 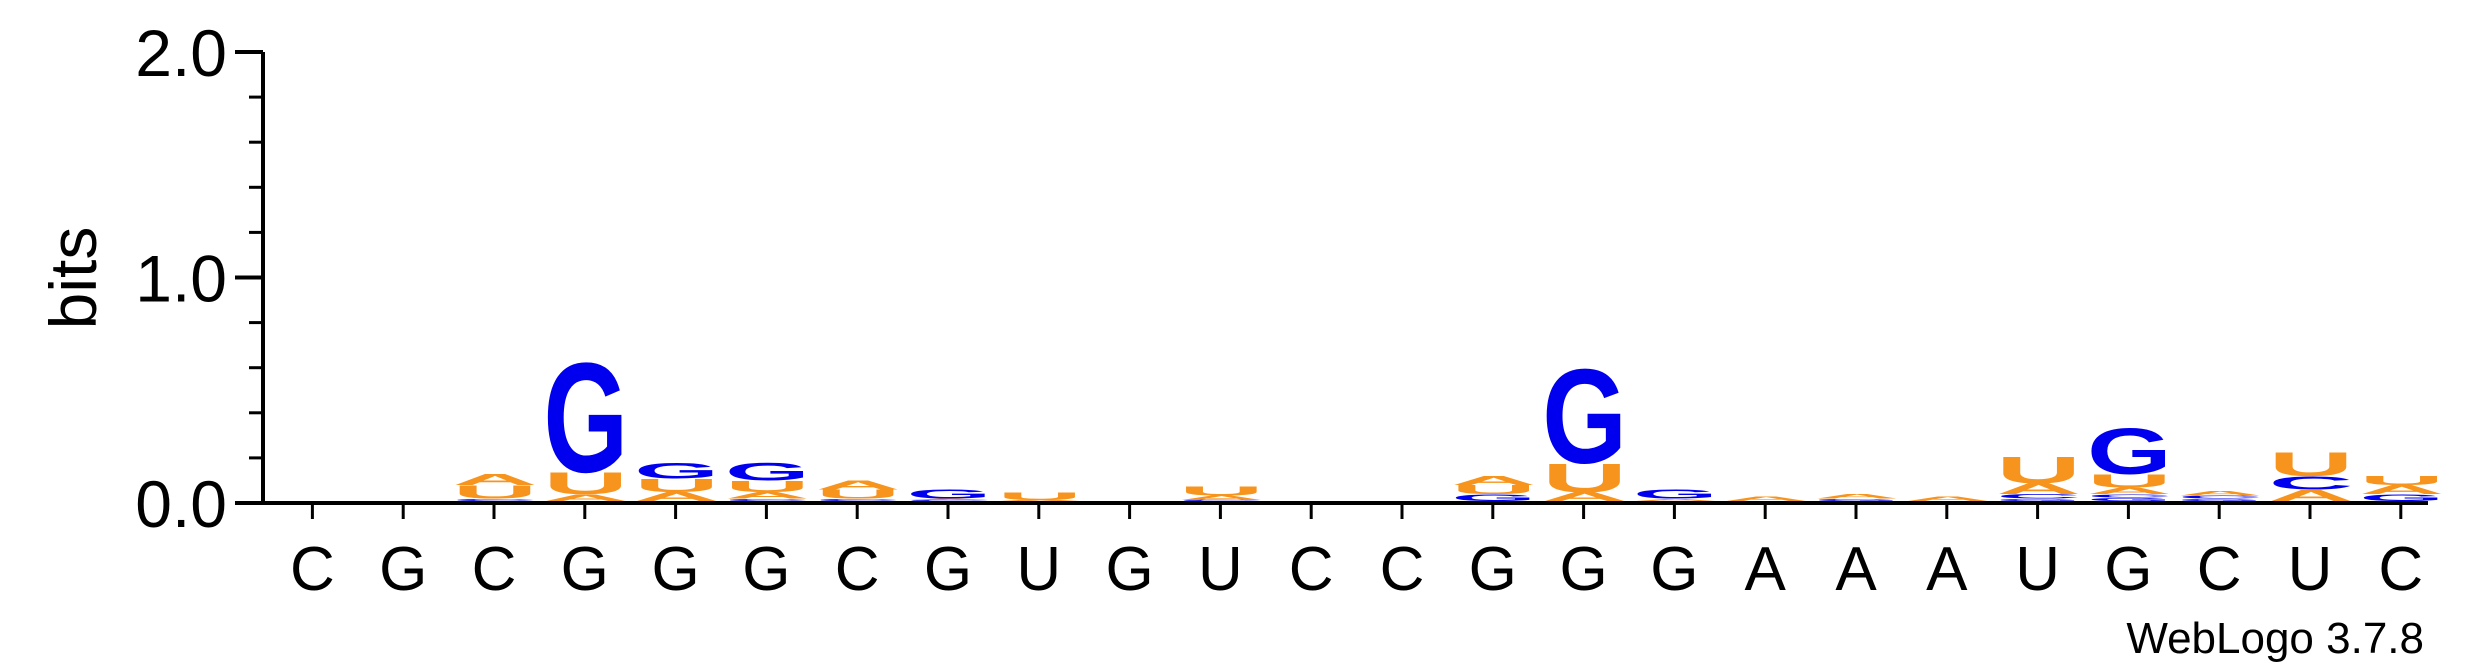 What do you see at coordinates (181, 53) in the screenshot?
I see `y-tick-label: 2.0` at bounding box center [181, 53].